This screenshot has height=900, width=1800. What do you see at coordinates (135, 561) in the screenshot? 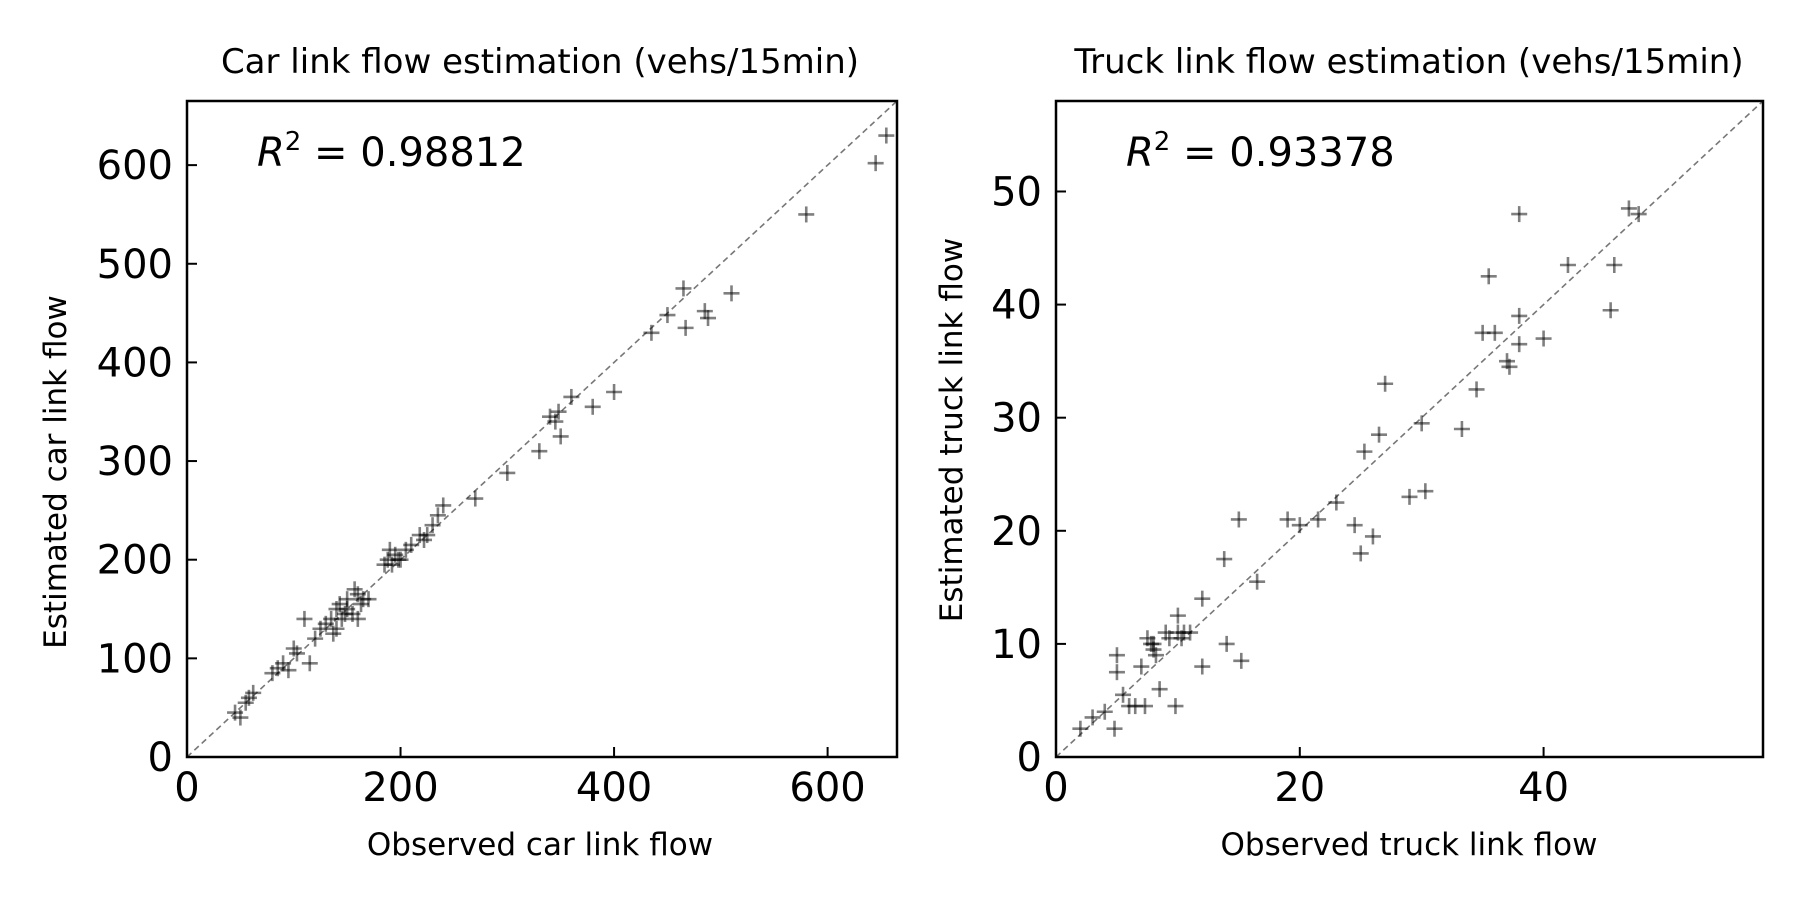
I see `car-y-tick-label: 200` at bounding box center [135, 561].